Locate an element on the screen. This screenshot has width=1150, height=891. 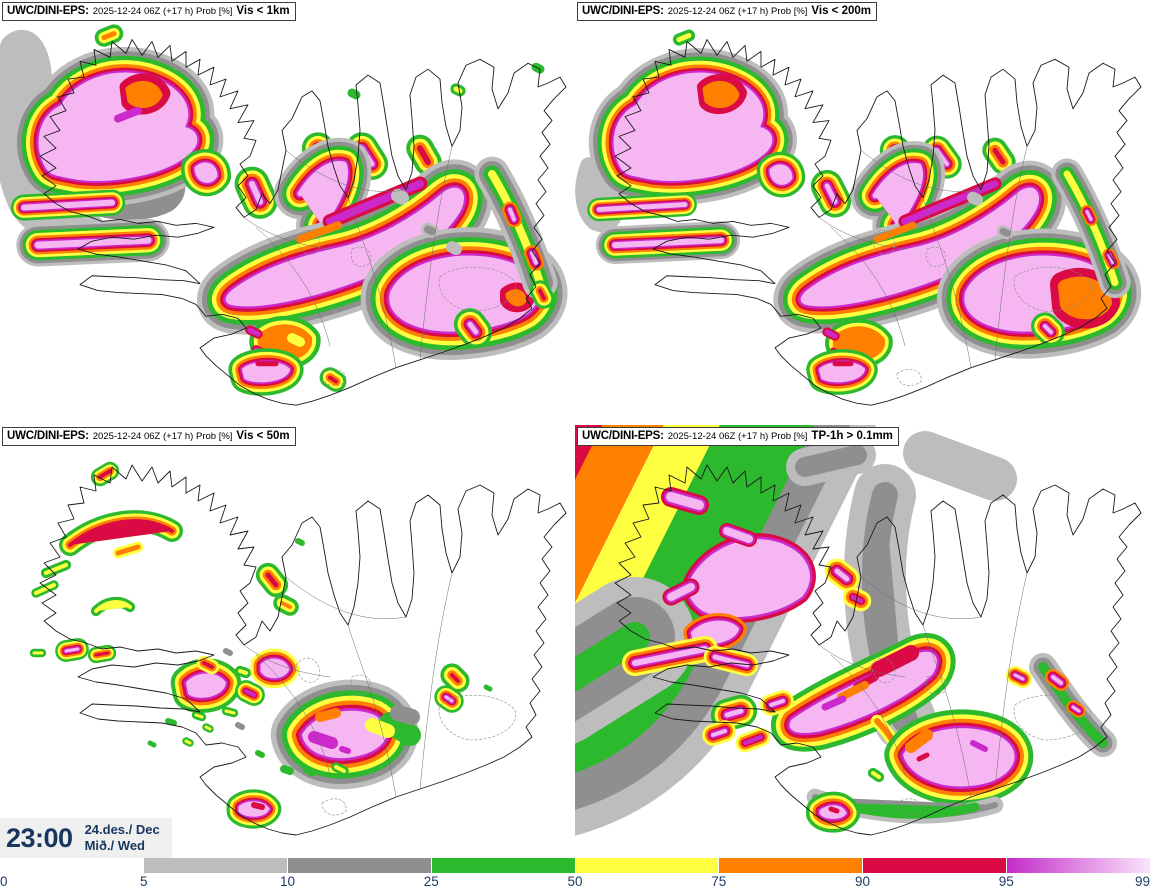
colorbar-tick-label: 75 is located at coordinates (719, 881).